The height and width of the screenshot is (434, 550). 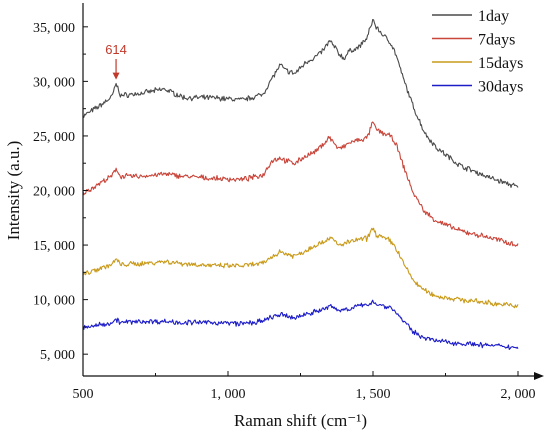 I want to click on series-line-30days, so click(x=300, y=324).